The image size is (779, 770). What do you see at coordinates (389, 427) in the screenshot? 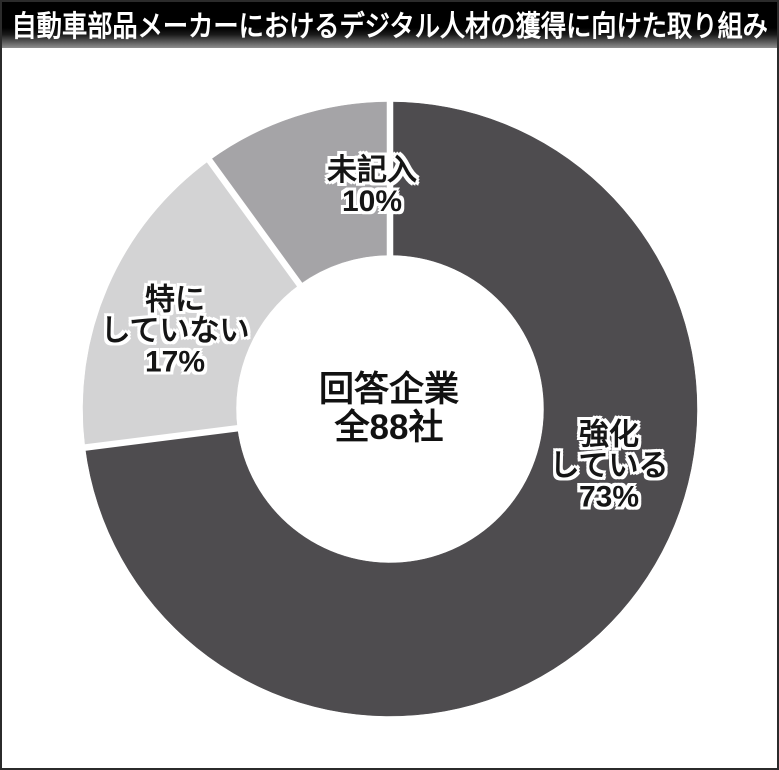
I see `center-label-line: 全88社` at bounding box center [389, 427].